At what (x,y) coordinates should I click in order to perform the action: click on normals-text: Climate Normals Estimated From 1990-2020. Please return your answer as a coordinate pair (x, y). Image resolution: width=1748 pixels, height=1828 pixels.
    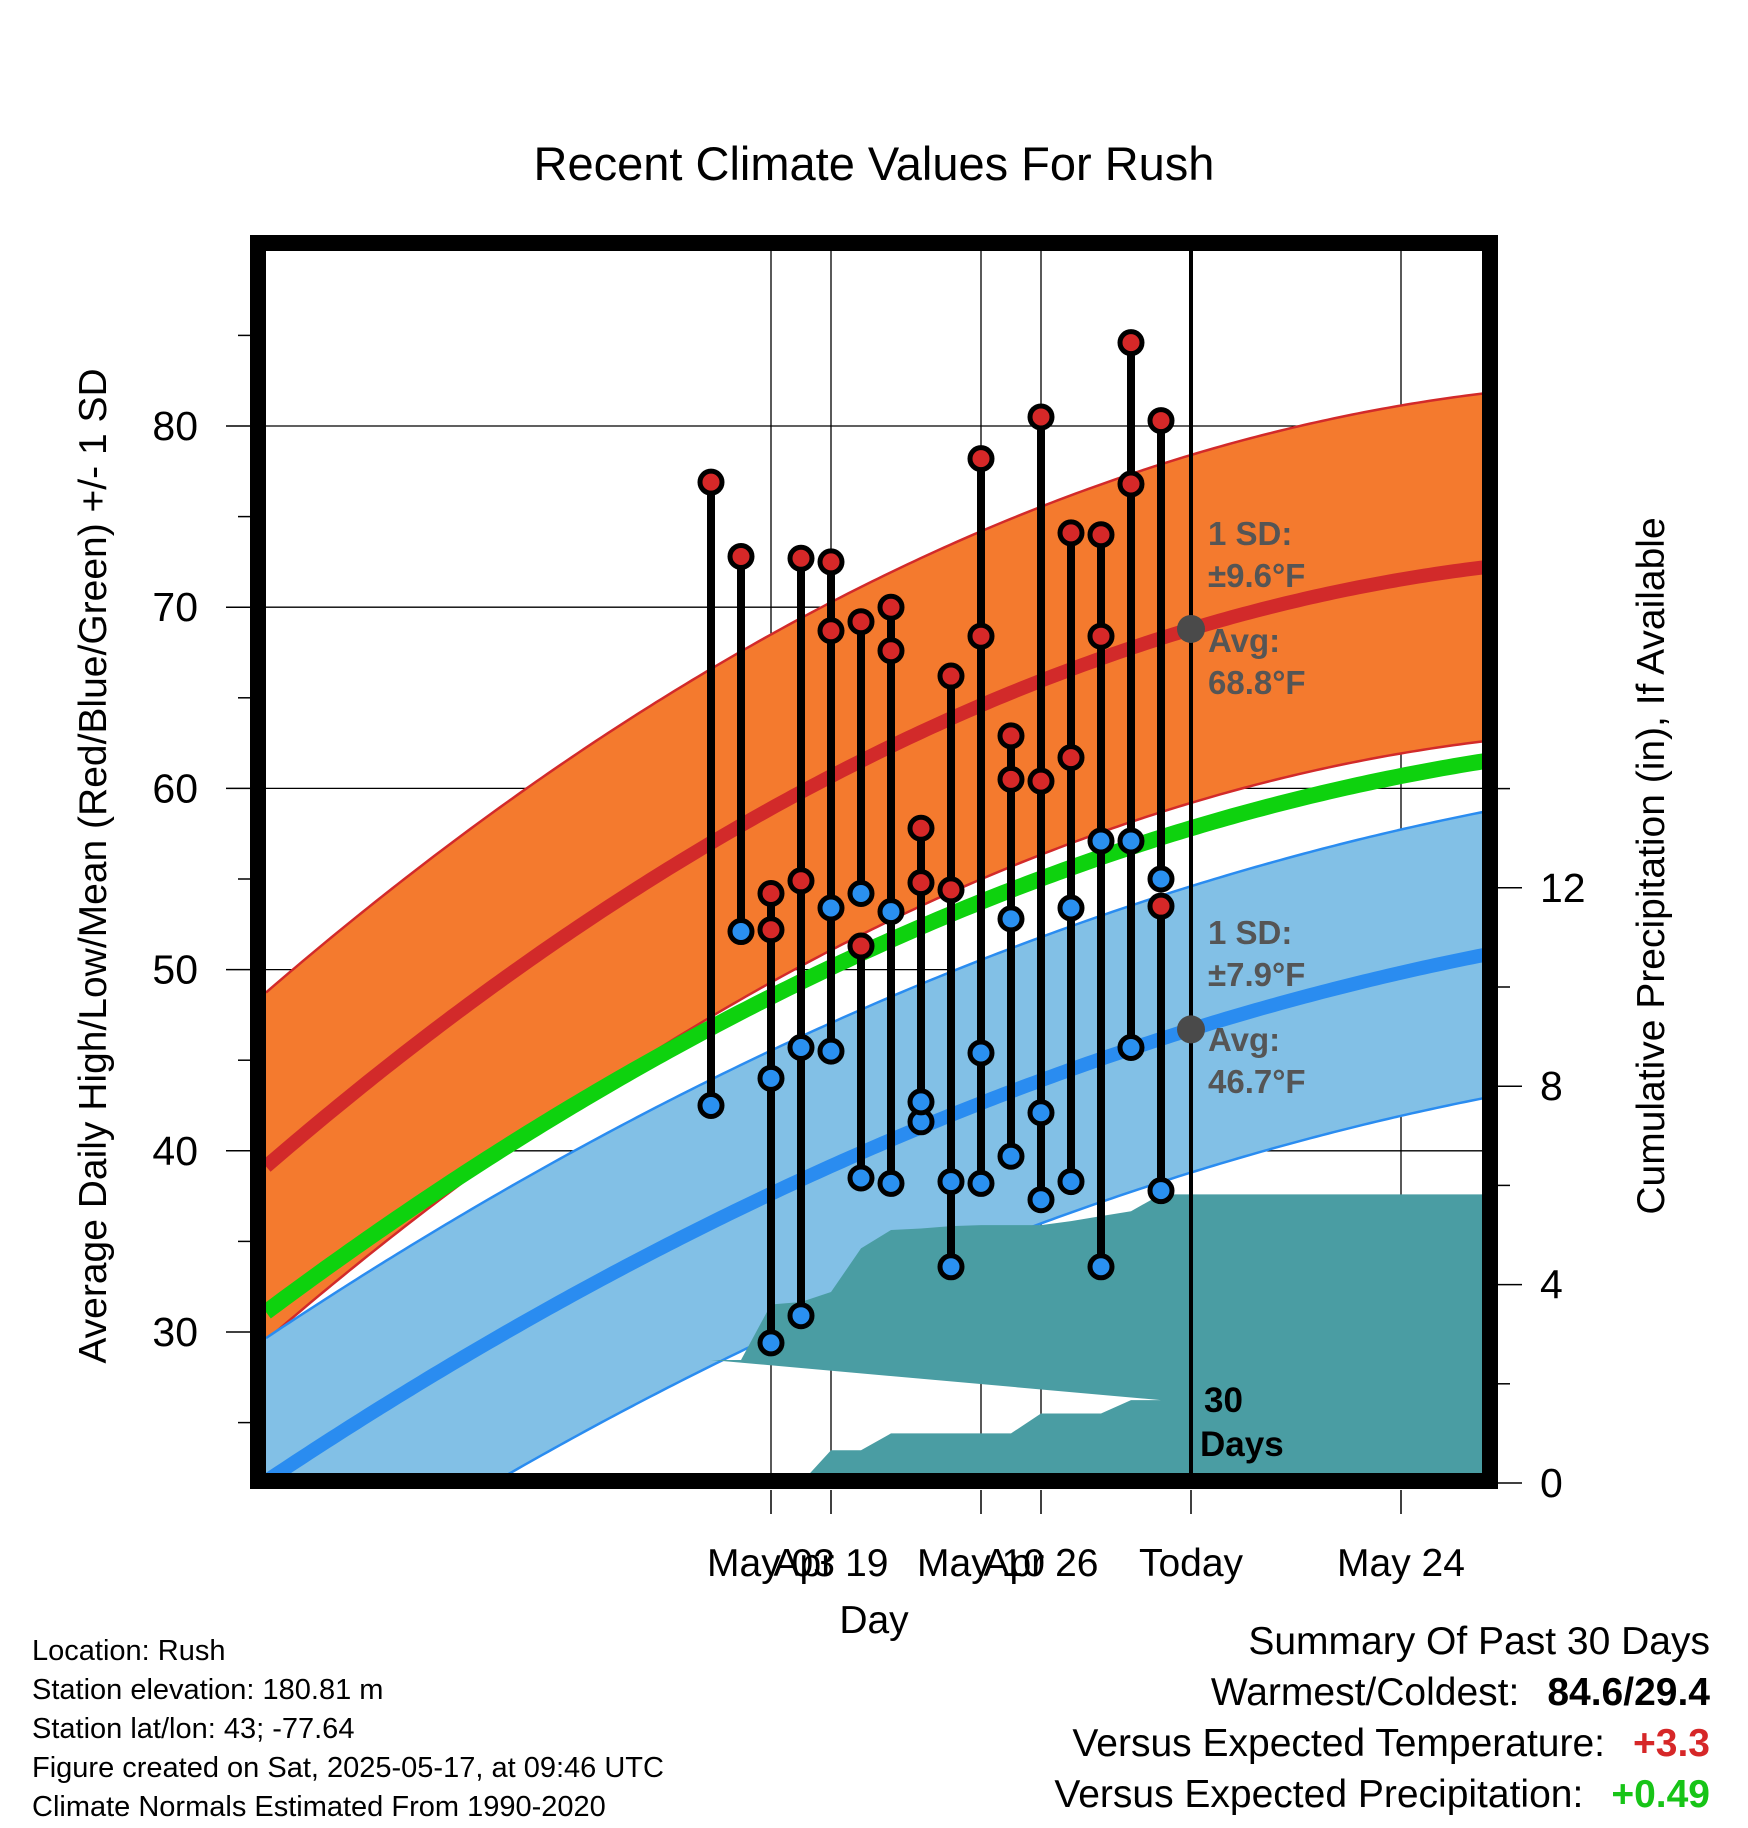
    Looking at the image, I should click on (319, 1807).